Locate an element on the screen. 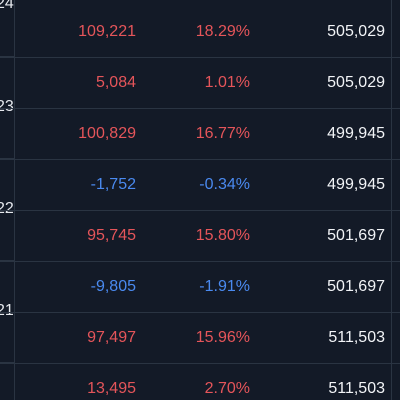 This screenshot has height=400, width=400. change-rate: -0.34% is located at coordinates (224, 184).